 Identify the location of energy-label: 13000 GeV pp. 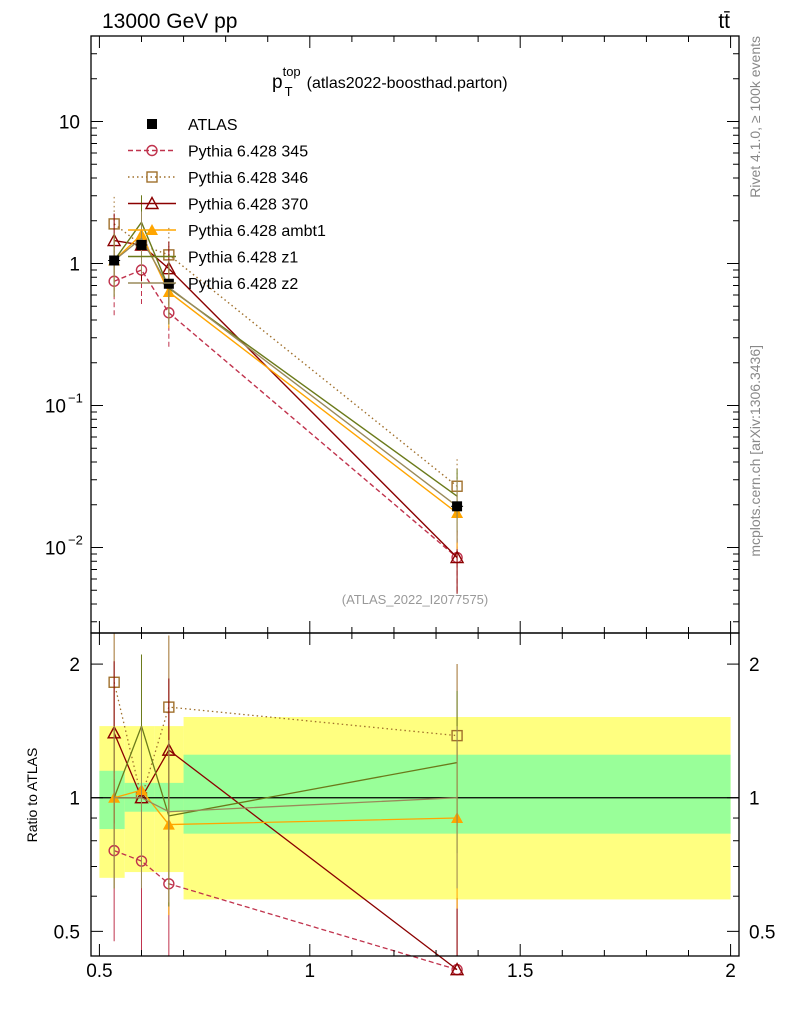
(169, 21).